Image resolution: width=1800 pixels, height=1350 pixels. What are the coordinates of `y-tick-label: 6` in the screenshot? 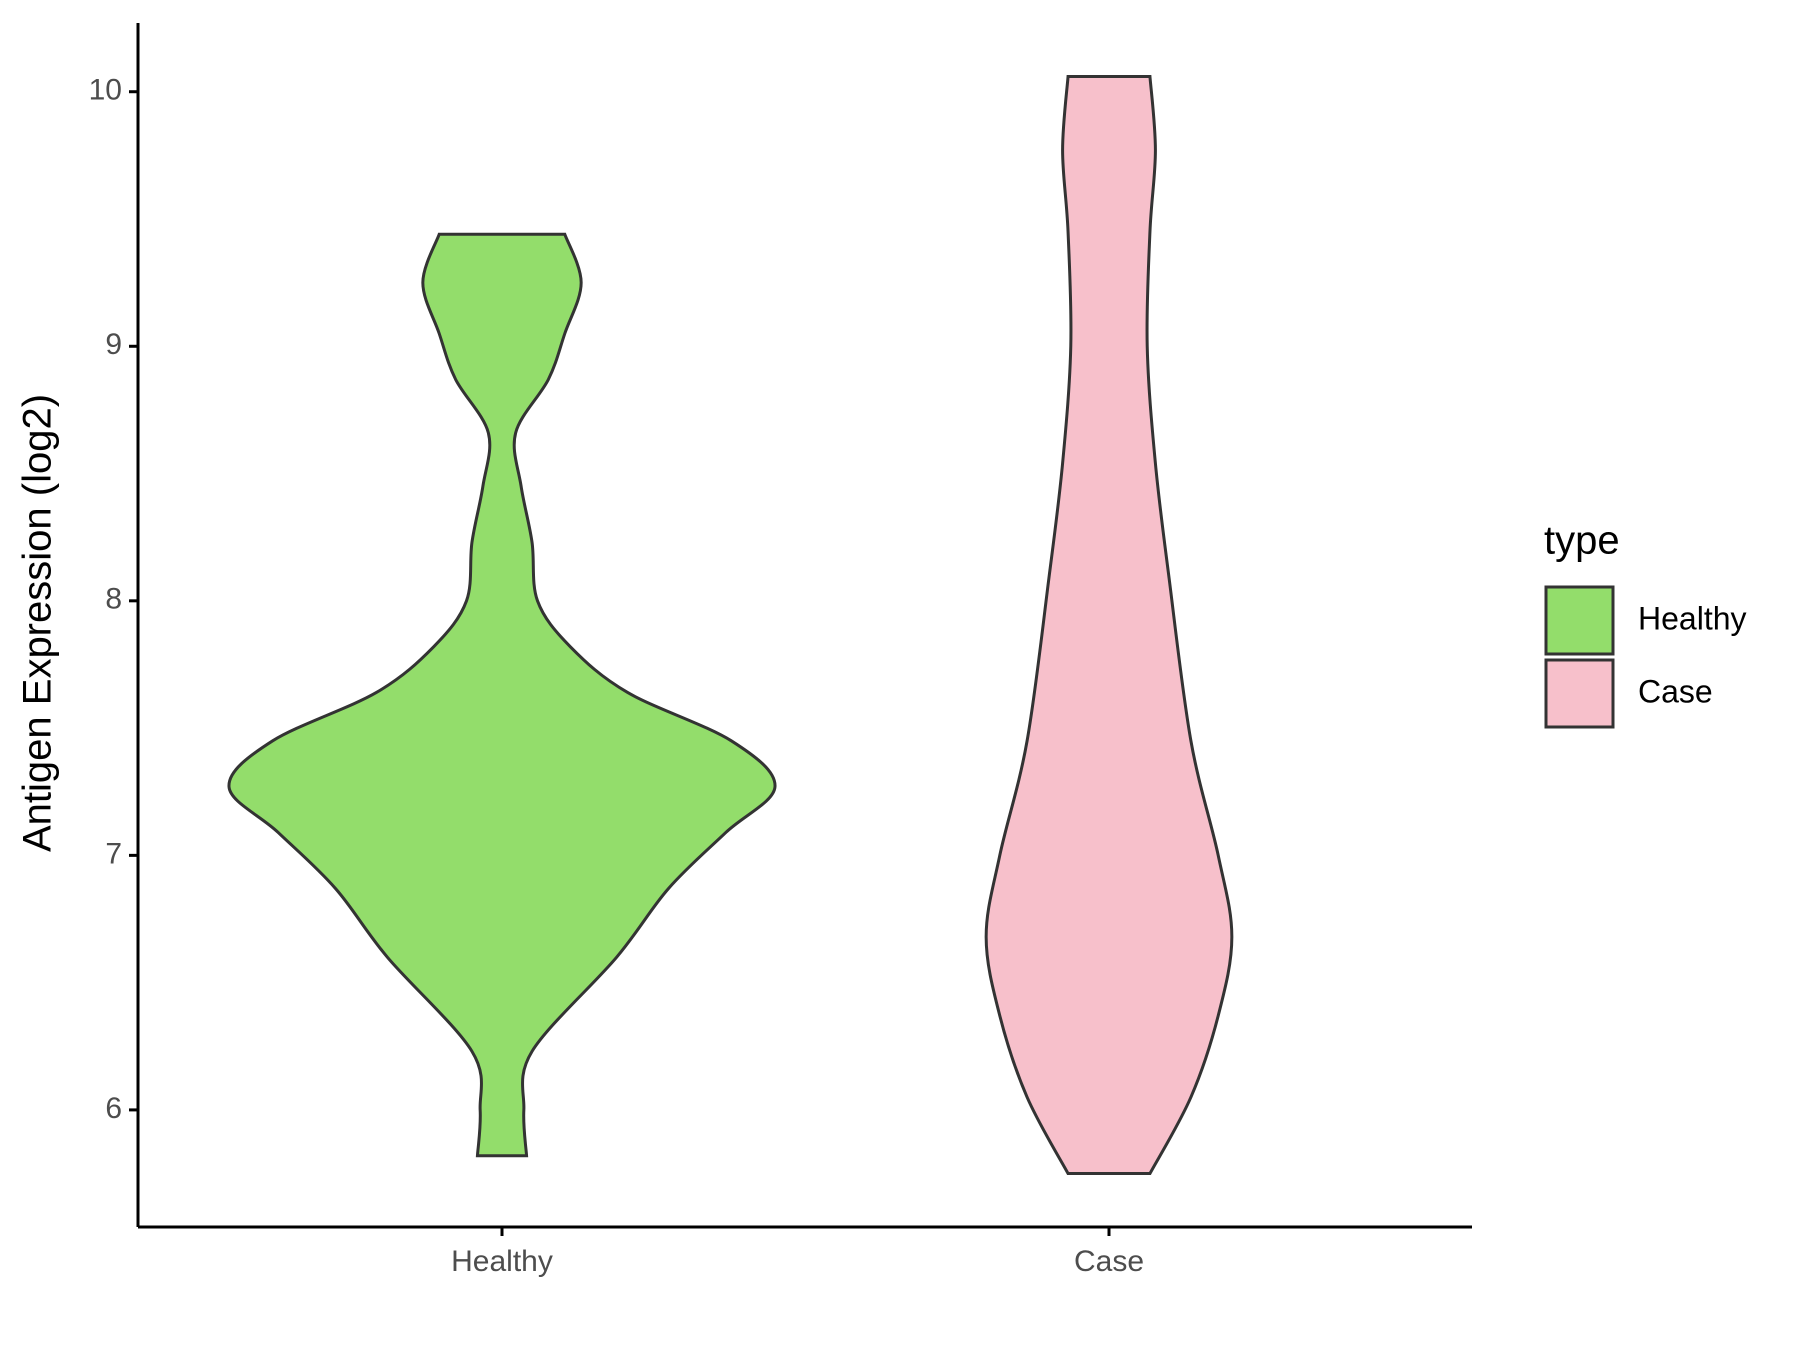 It's located at (113, 1108).